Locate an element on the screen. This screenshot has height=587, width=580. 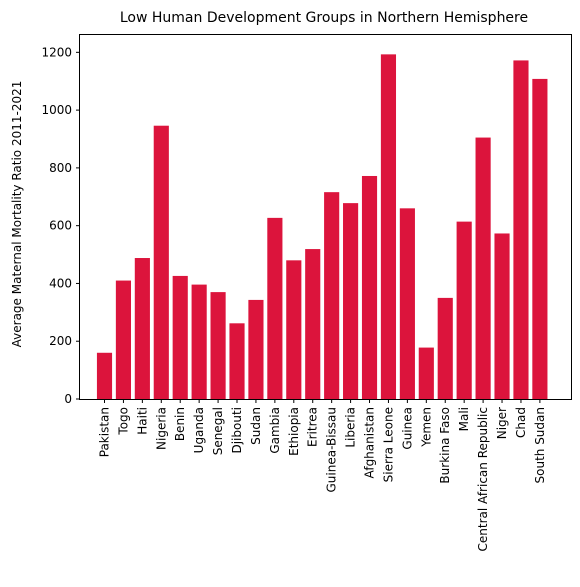
bar-senegal is located at coordinates (218, 345).